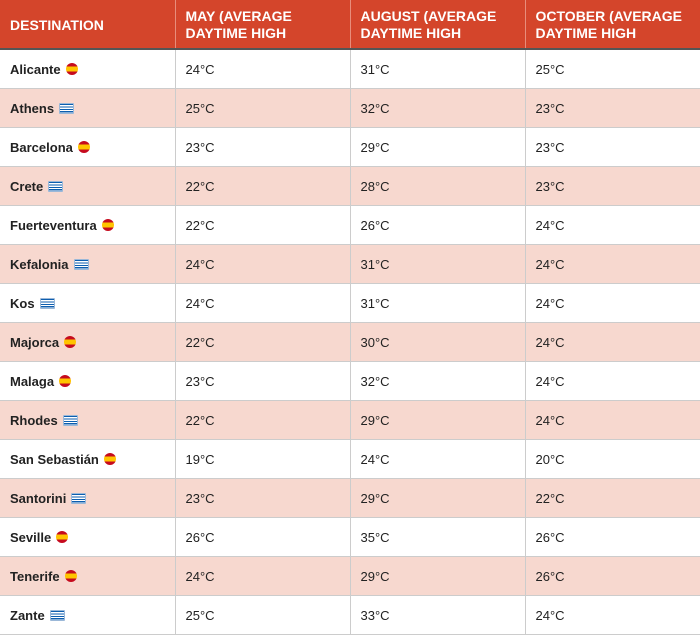 The width and height of the screenshot is (700, 637). I want to click on destination-name: Kefalonia, so click(39, 264).